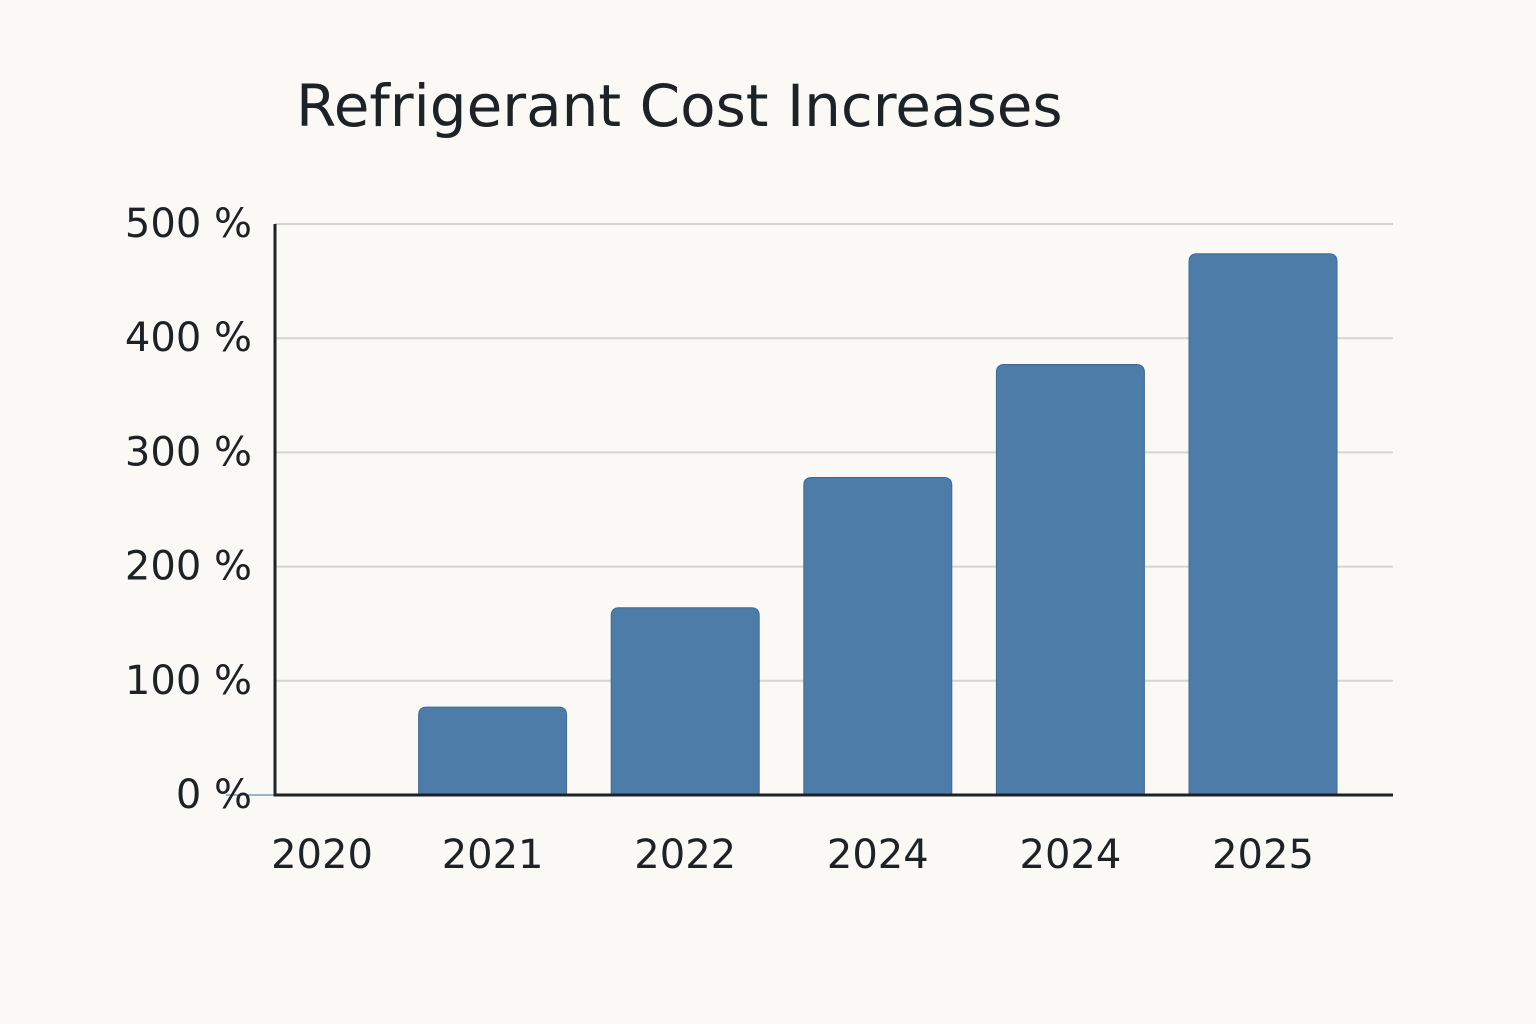 The image size is (1536, 1024). I want to click on y-tick-label: 200 %, so click(188, 567).